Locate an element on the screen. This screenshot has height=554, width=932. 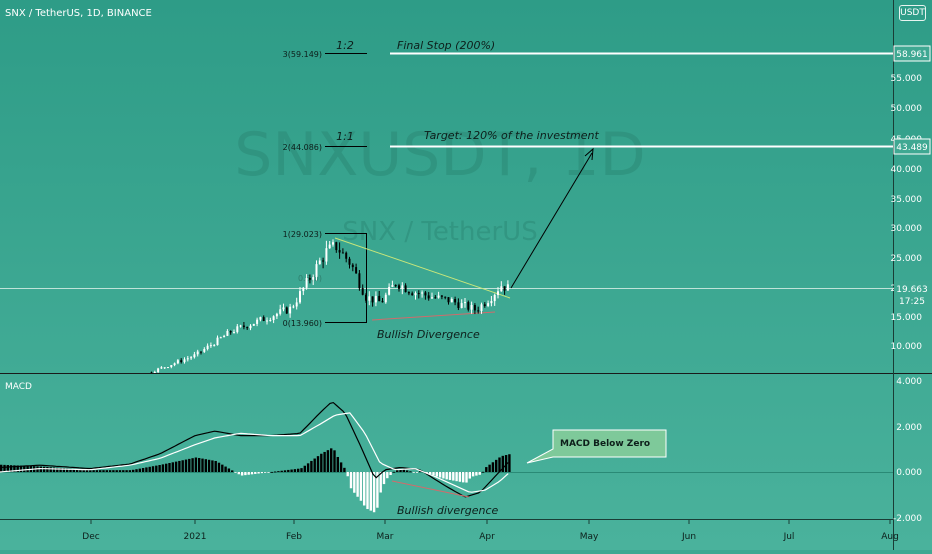
price-label-last: 19.663 17:25 is located at coordinates (912, 294).